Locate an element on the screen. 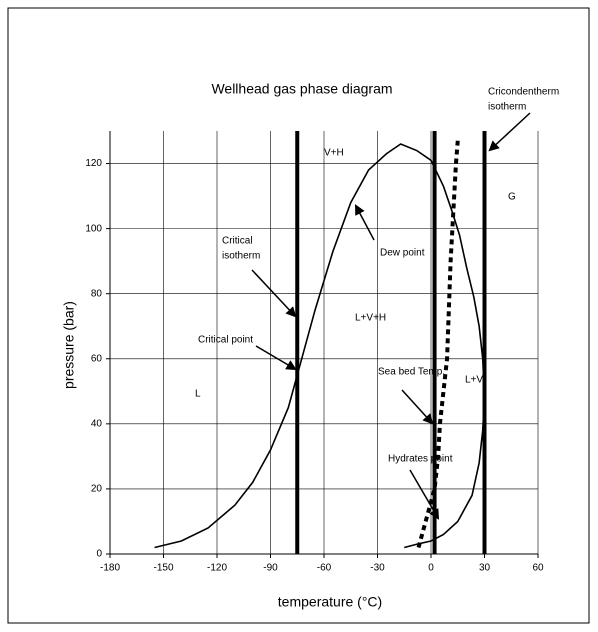  y-tick-label: 100 is located at coordinates (93, 228).